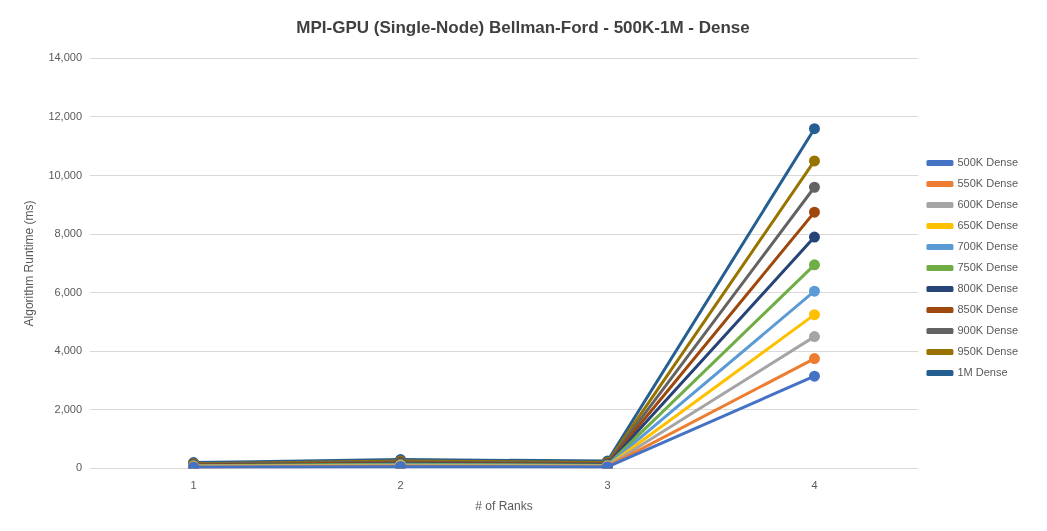 The image size is (1047, 531). Describe the element at coordinates (68, 233) in the screenshot. I see `y-tick-label: 8,000` at that location.